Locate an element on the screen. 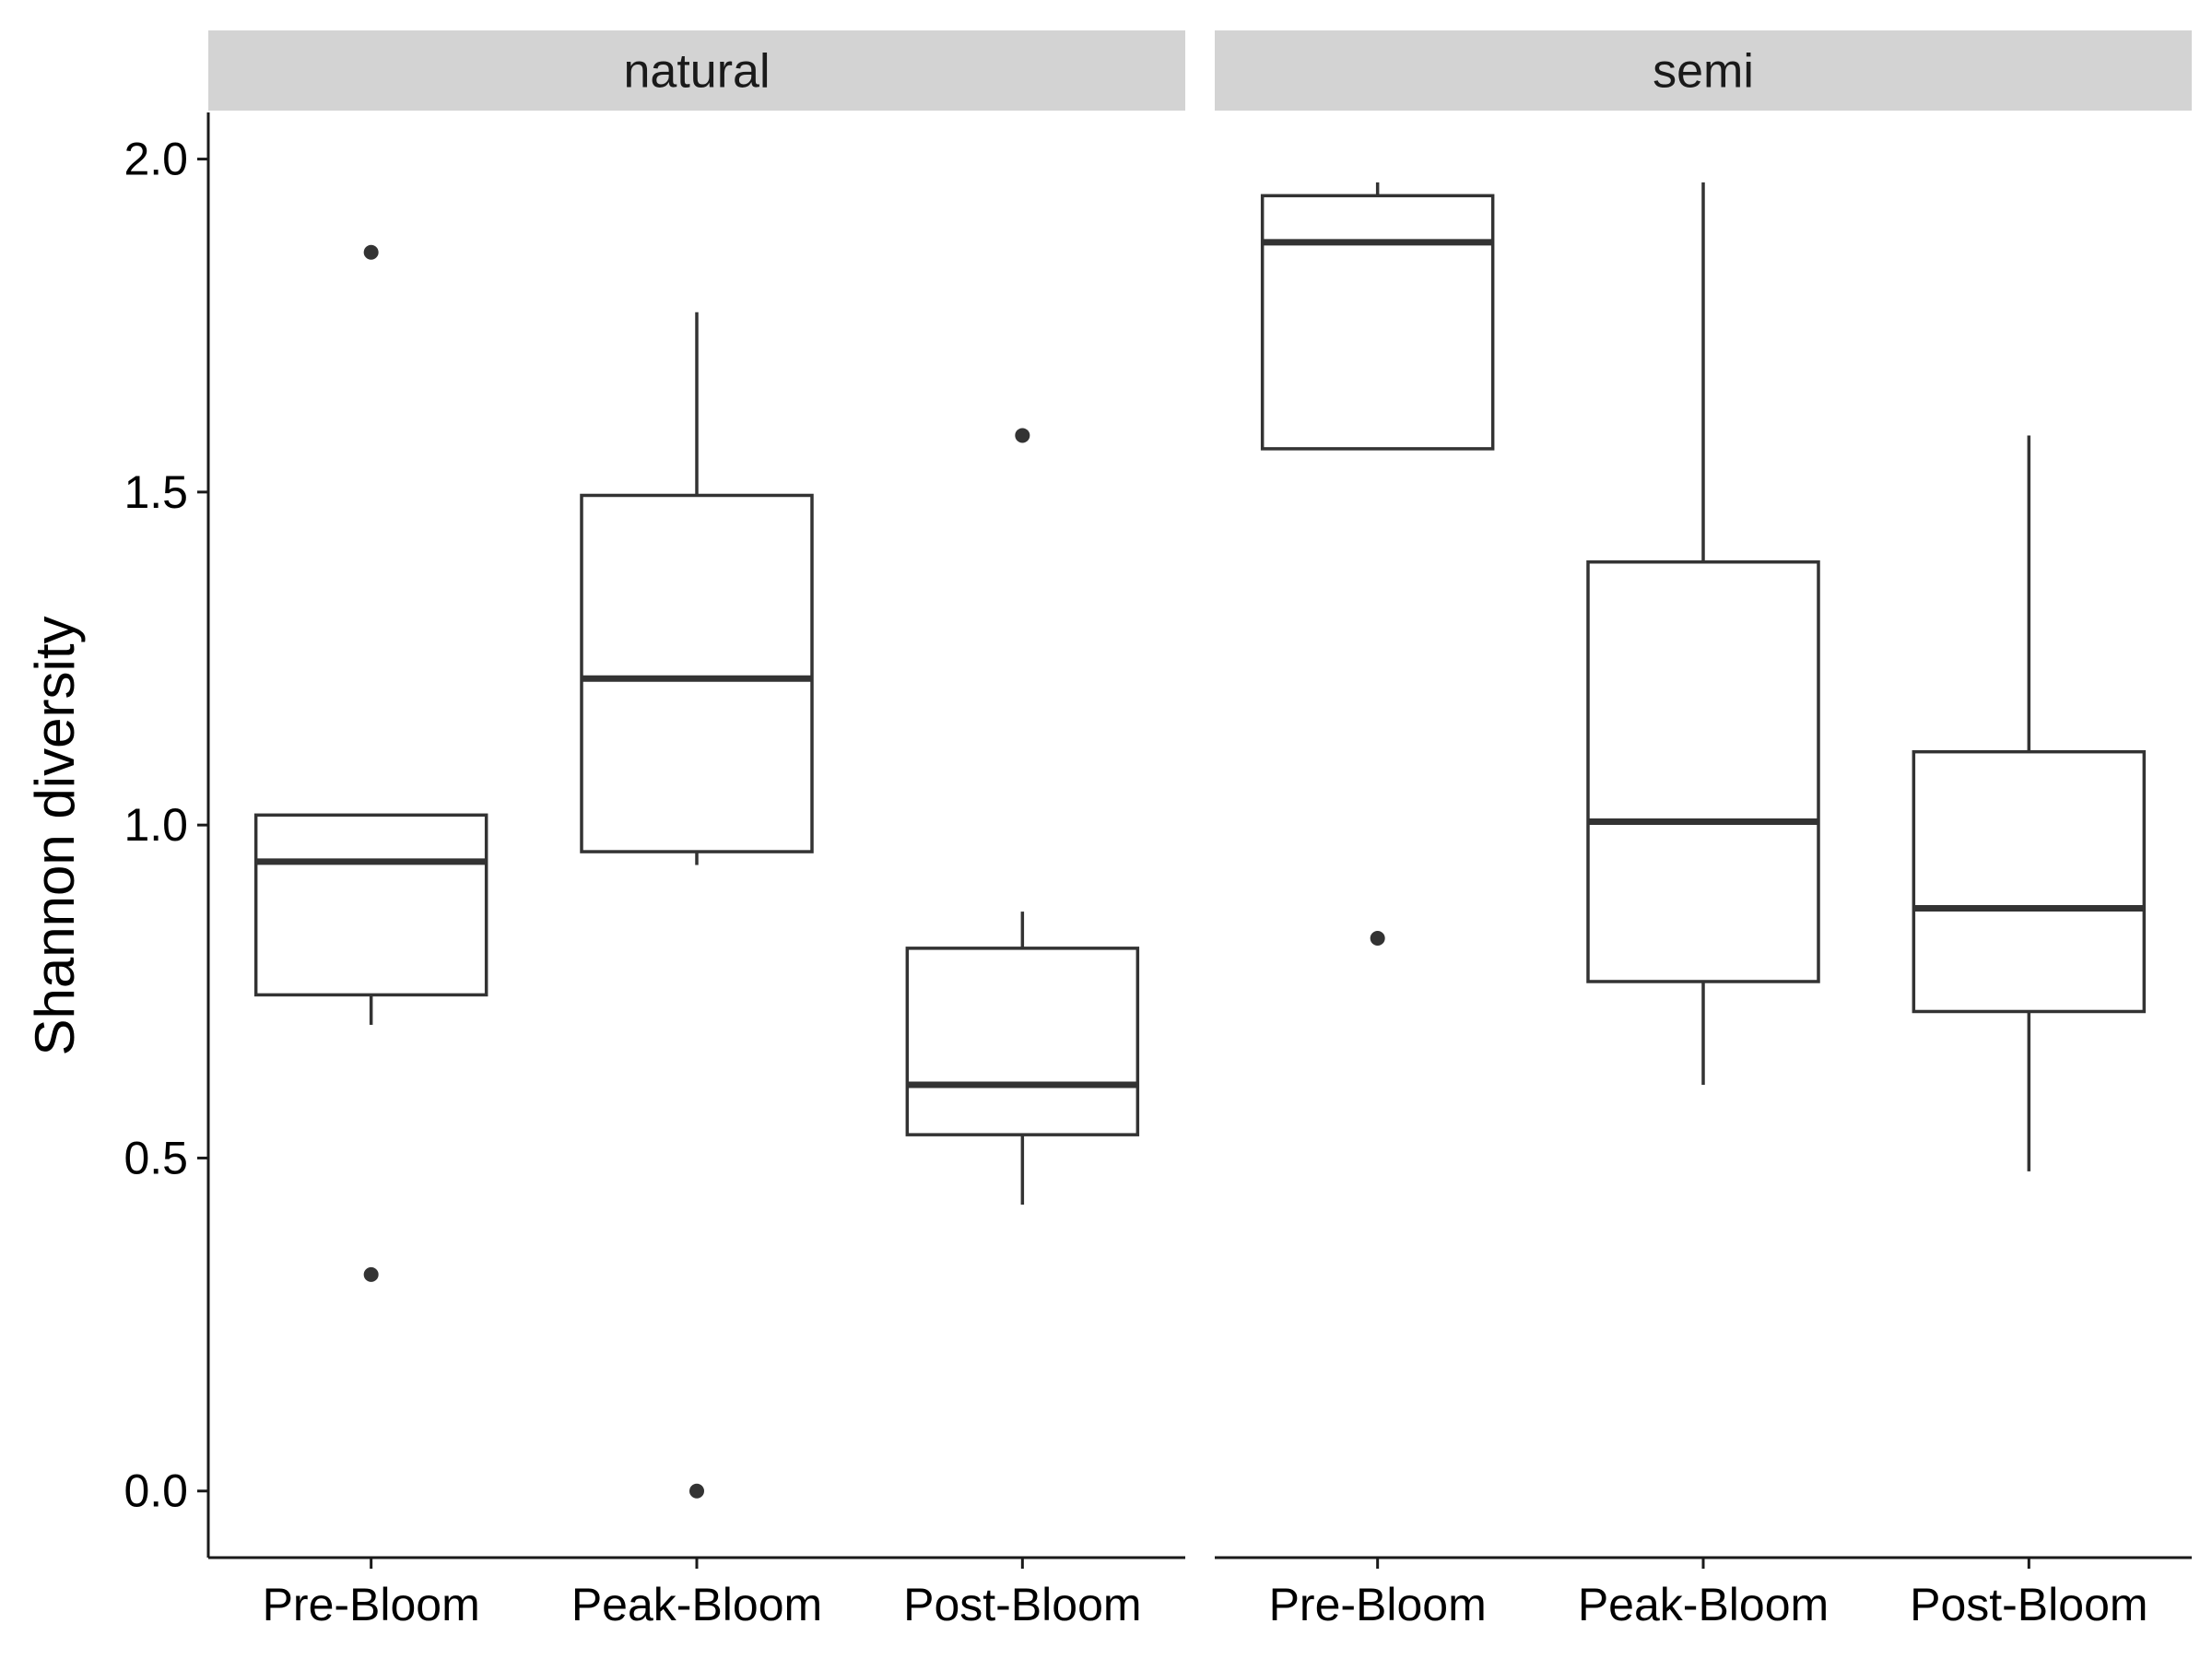  boxplot-natural-post-bloom: Post-Bloom is located at coordinates (1022, 1029).